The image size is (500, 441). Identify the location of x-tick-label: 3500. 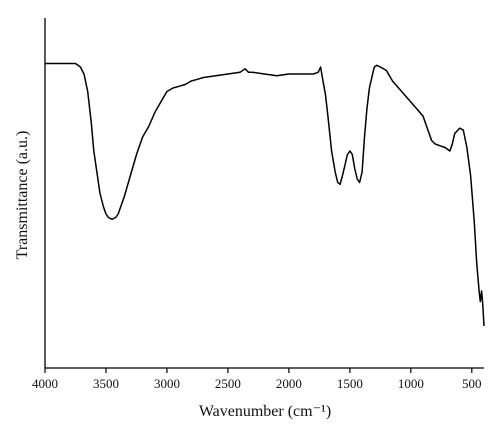
(106, 383).